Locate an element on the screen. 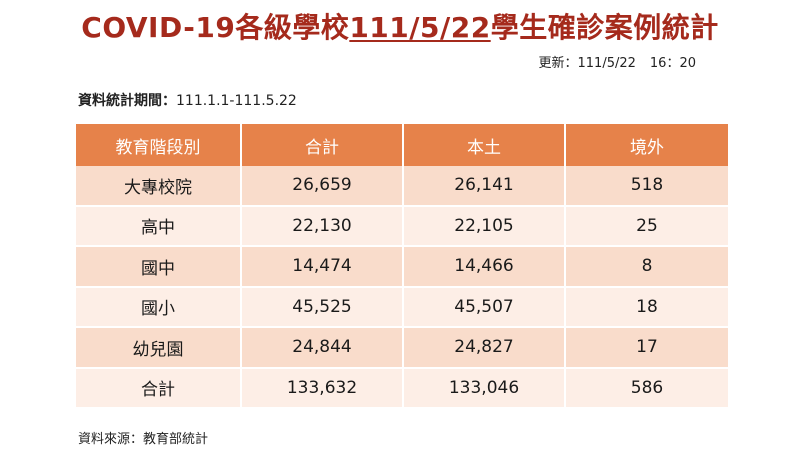  header-total: 合計 is located at coordinates (322, 145).